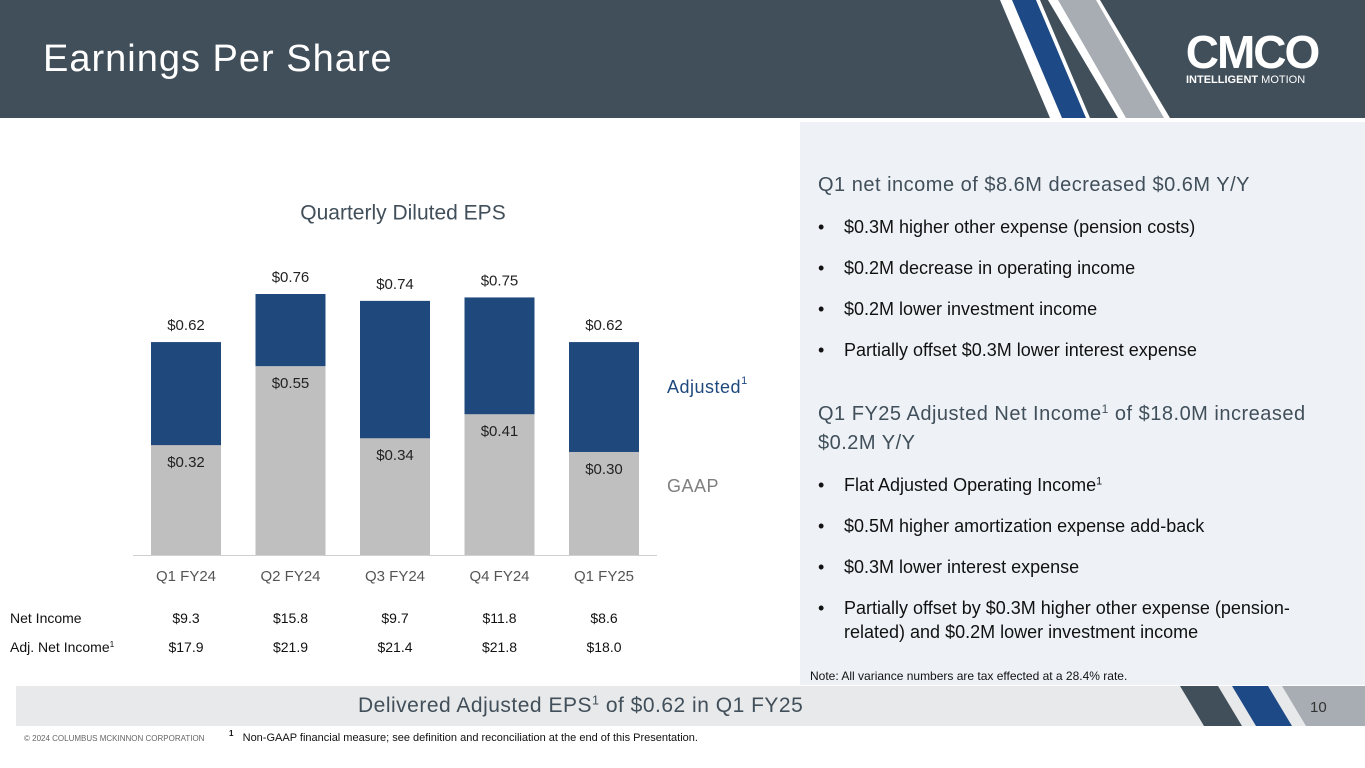 This screenshot has height=768, width=1365. I want to click on logo-tagline-bold: INTELLIGENT, so click(1222, 80).